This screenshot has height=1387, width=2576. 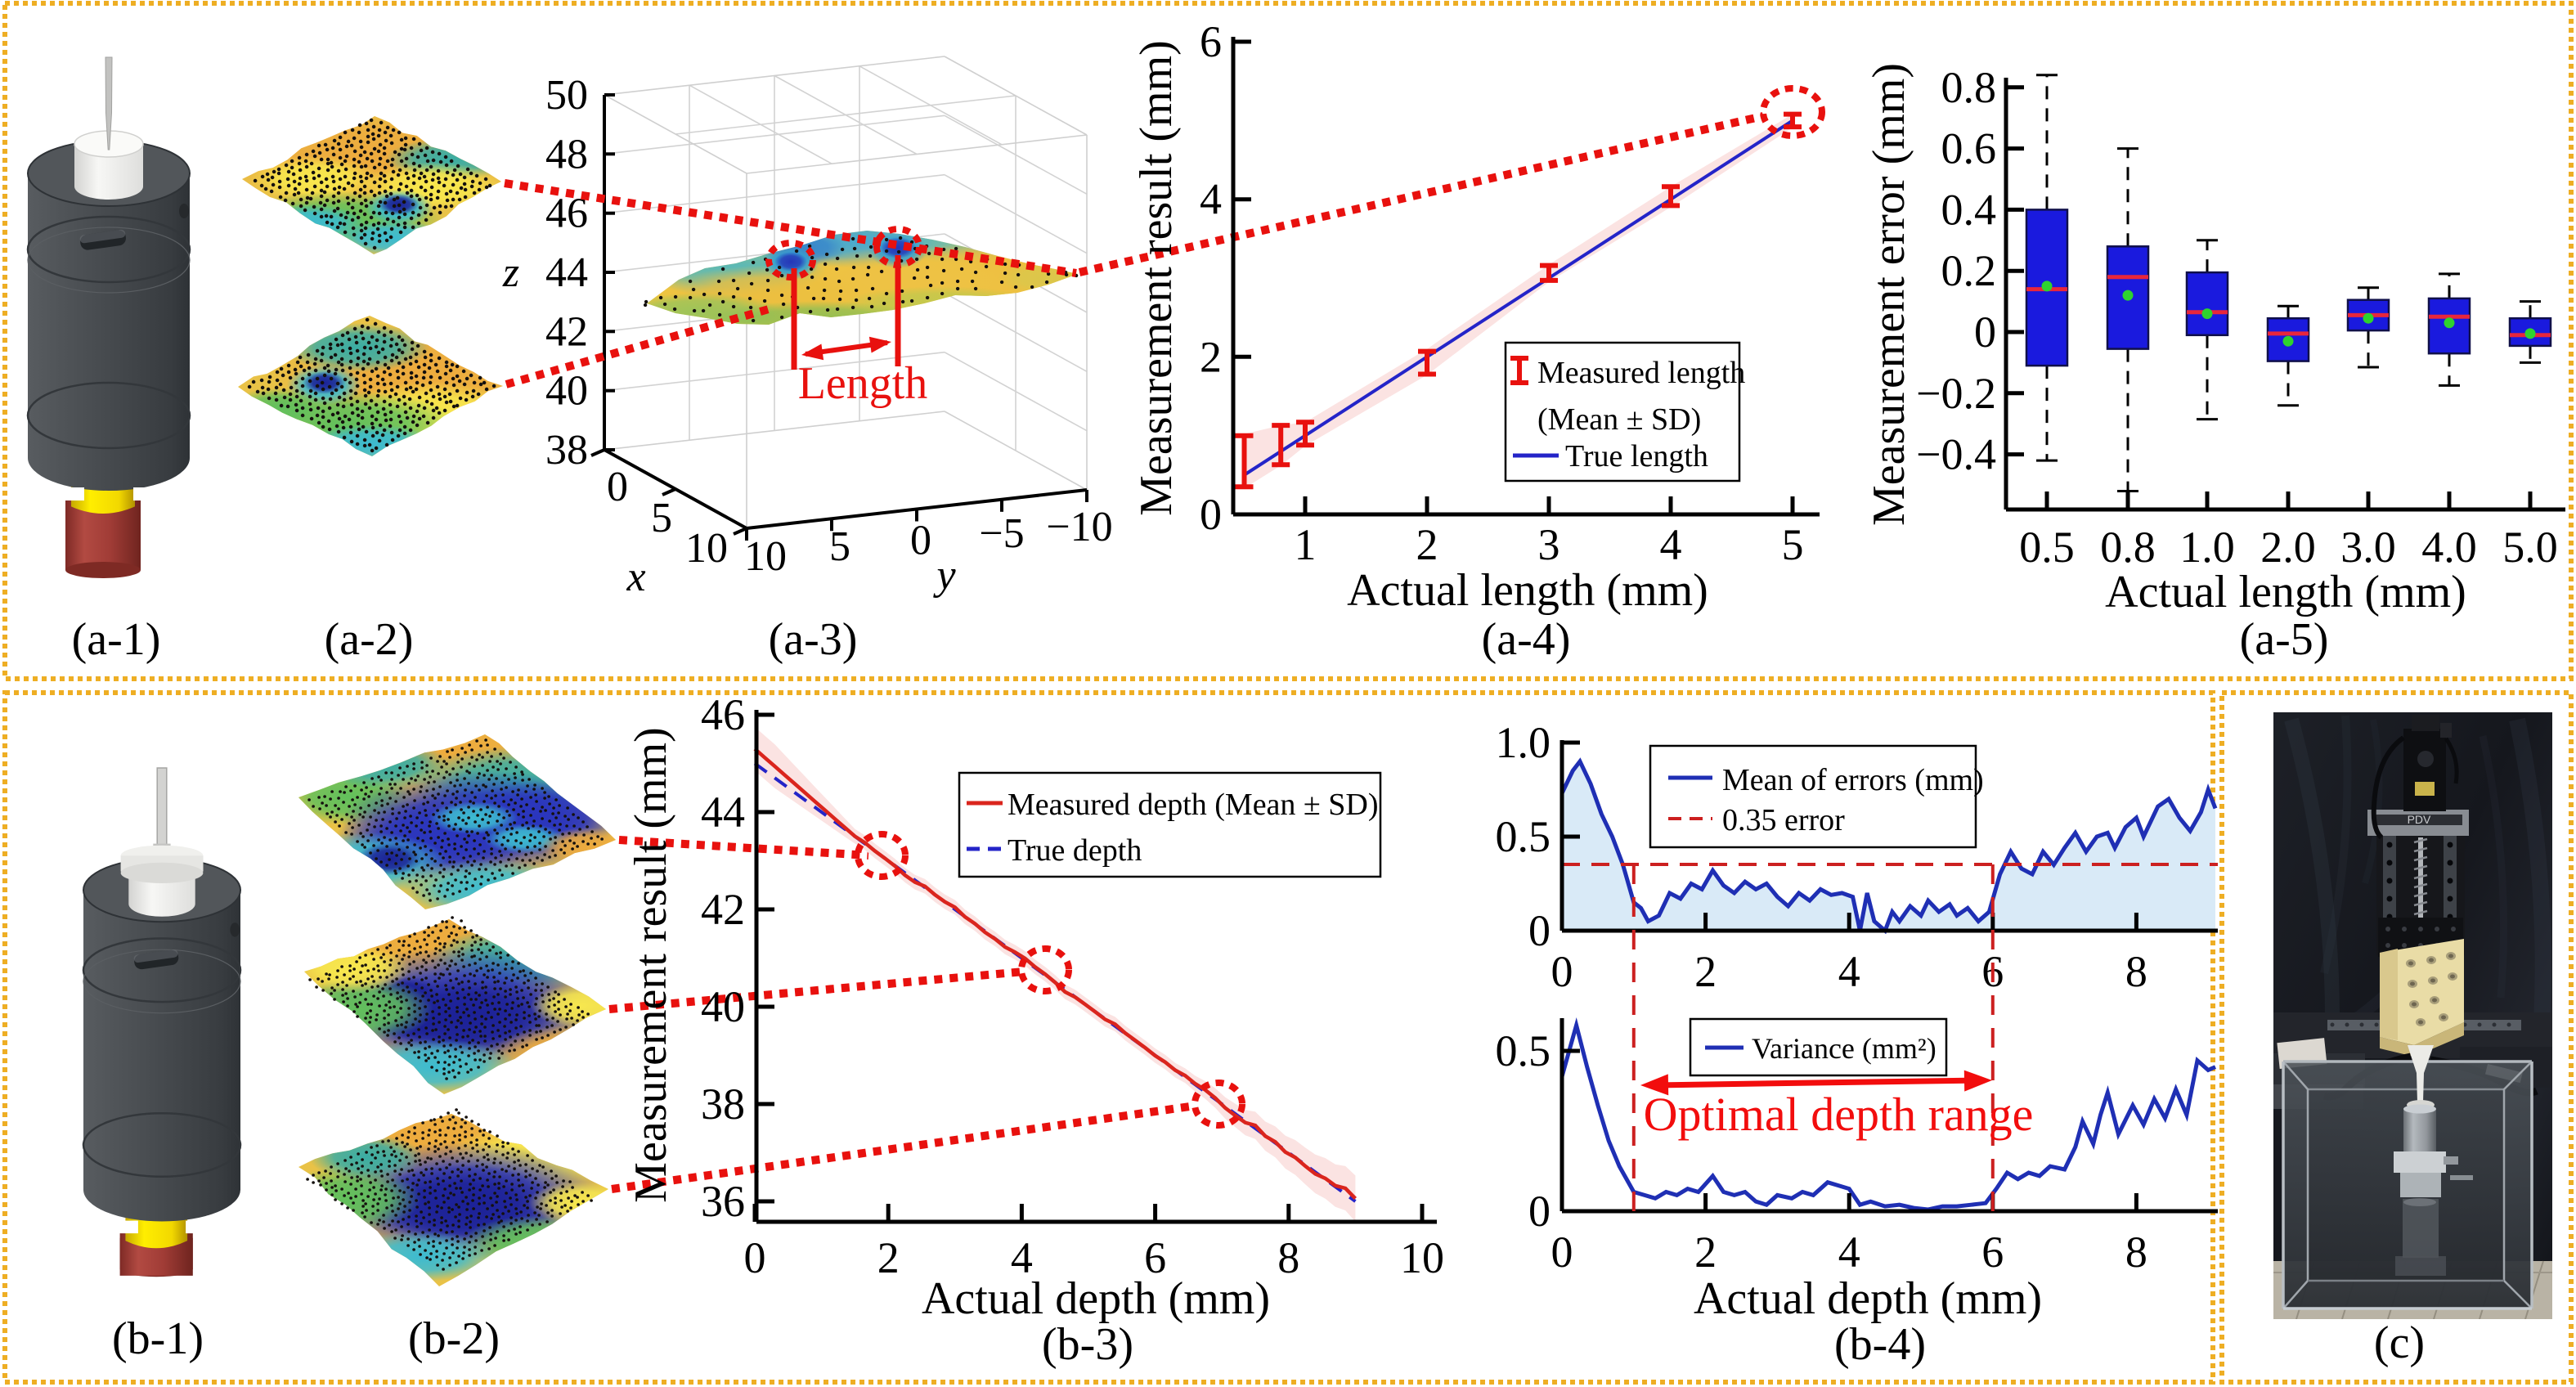 What do you see at coordinates (1880, 1344) in the screenshot?
I see `svg-text: (b-4)` at bounding box center [1880, 1344].